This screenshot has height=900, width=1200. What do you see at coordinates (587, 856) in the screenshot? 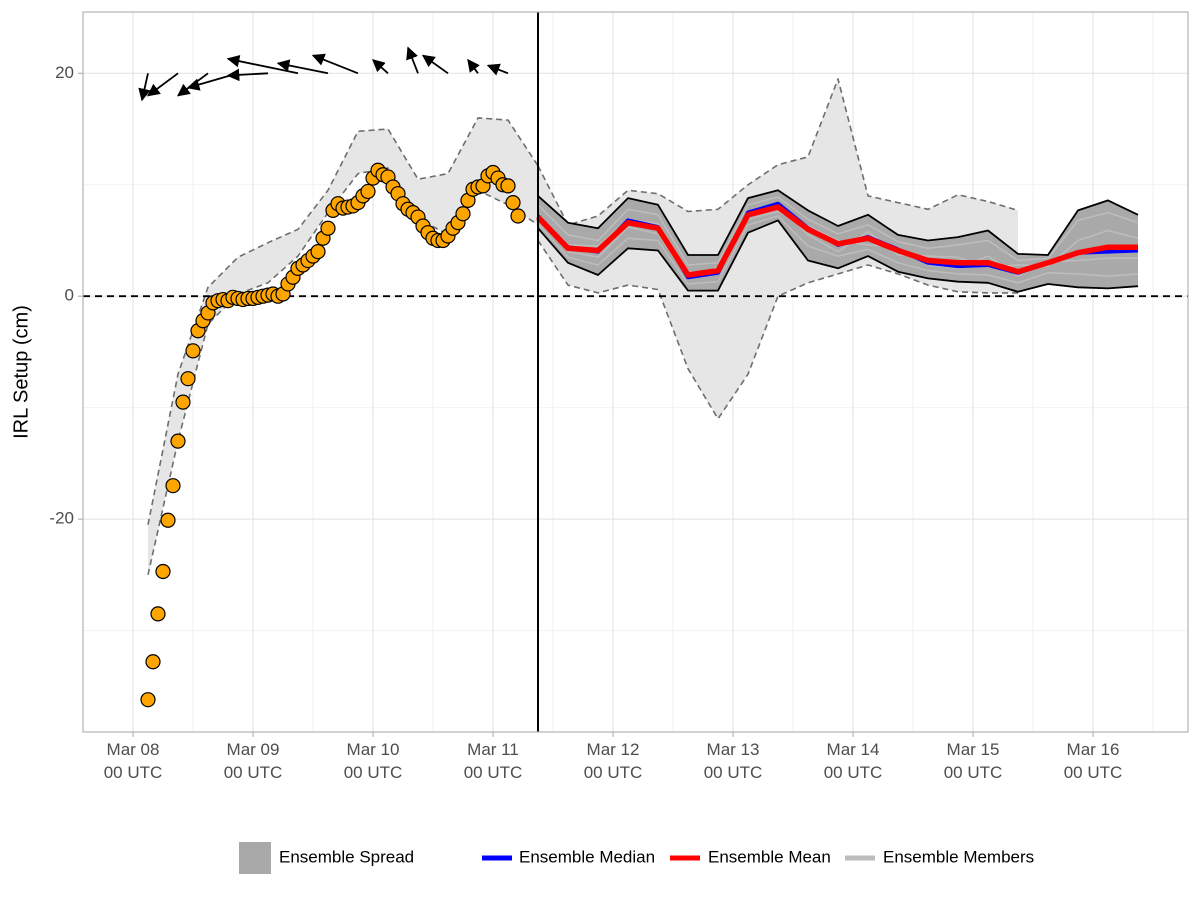
I see `legend-label: Ensemble Median` at bounding box center [587, 856].